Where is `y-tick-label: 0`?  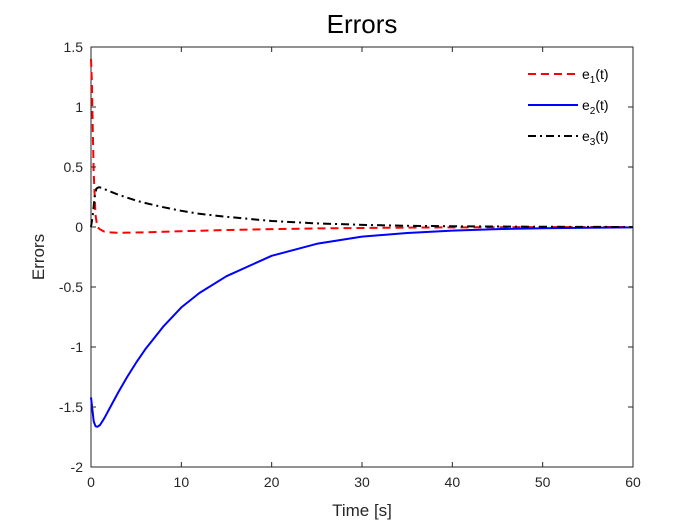 y-tick-label: 0 is located at coordinates (79, 227).